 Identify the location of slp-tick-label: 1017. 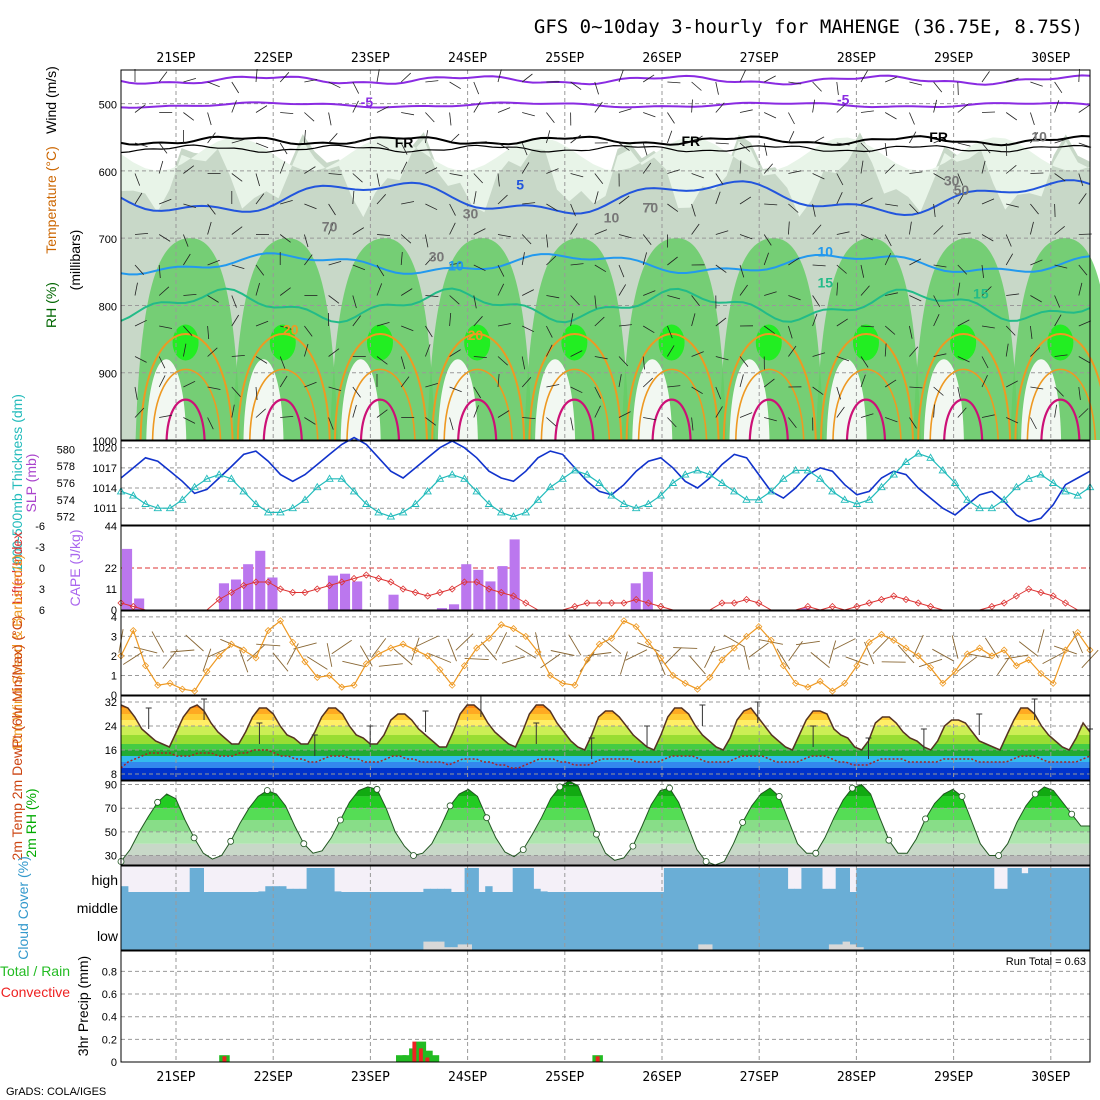
(105, 469).